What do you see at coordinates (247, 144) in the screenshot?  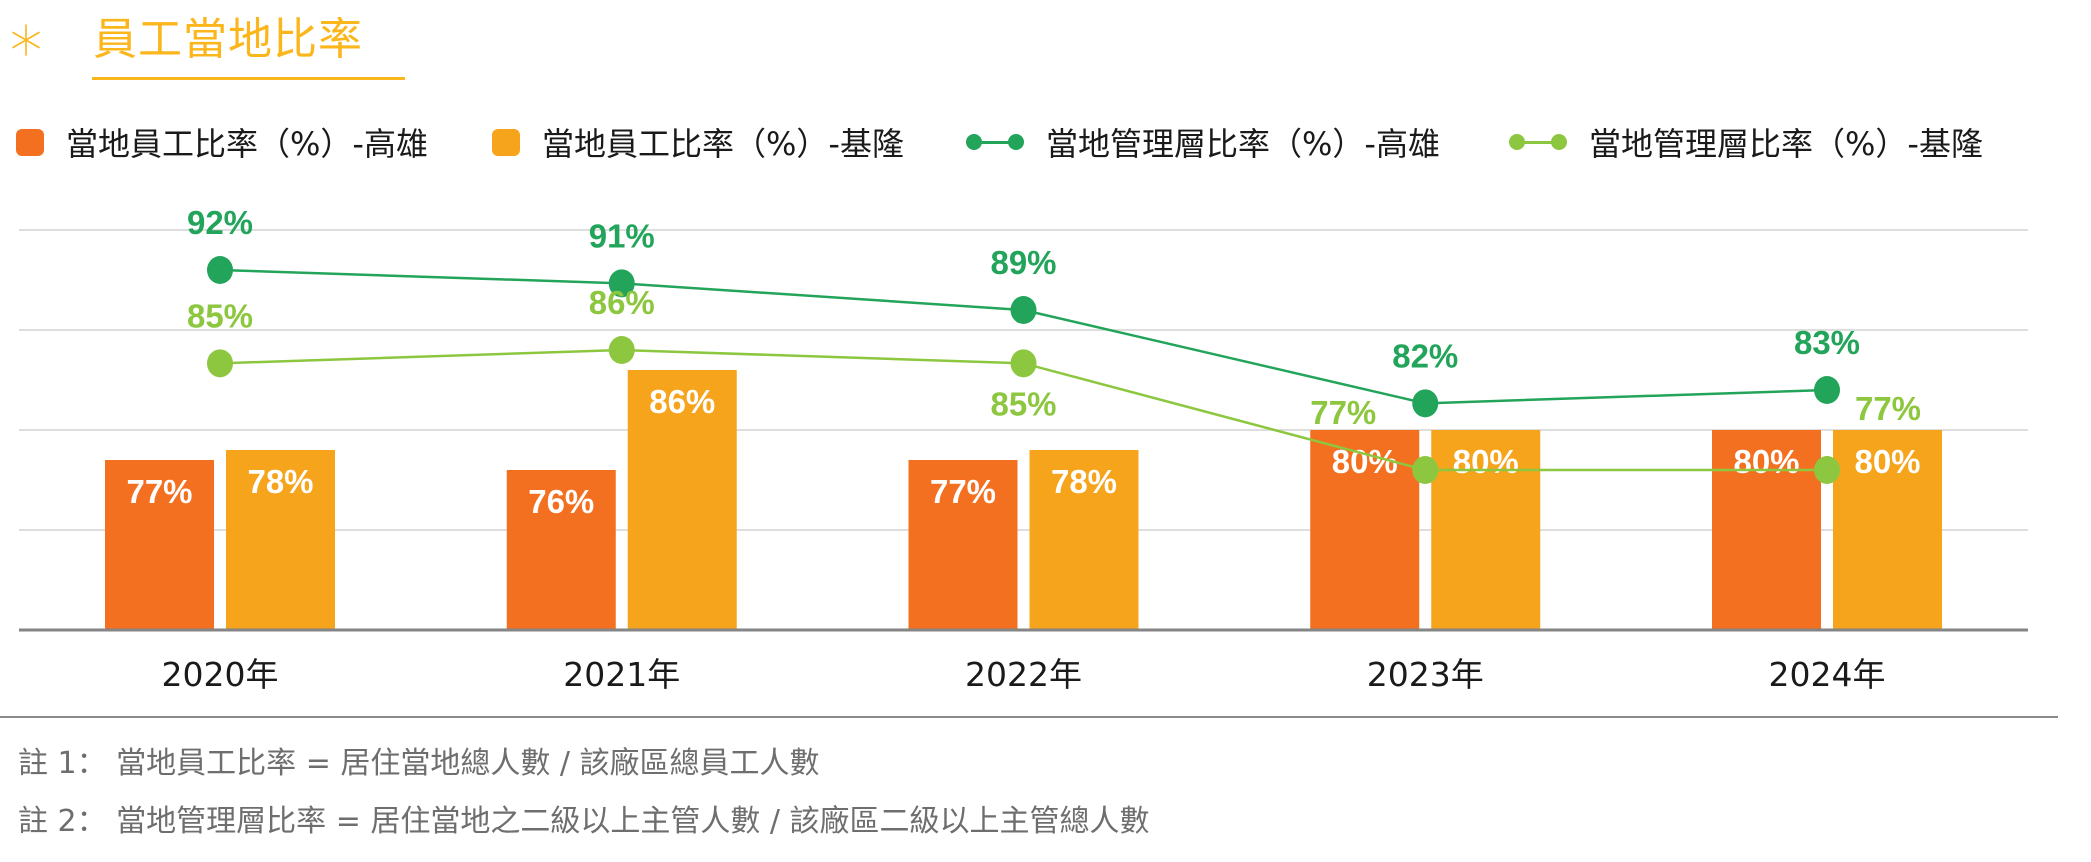 I see `legend-label: 當地員工比率（%）-高雄` at bounding box center [247, 144].